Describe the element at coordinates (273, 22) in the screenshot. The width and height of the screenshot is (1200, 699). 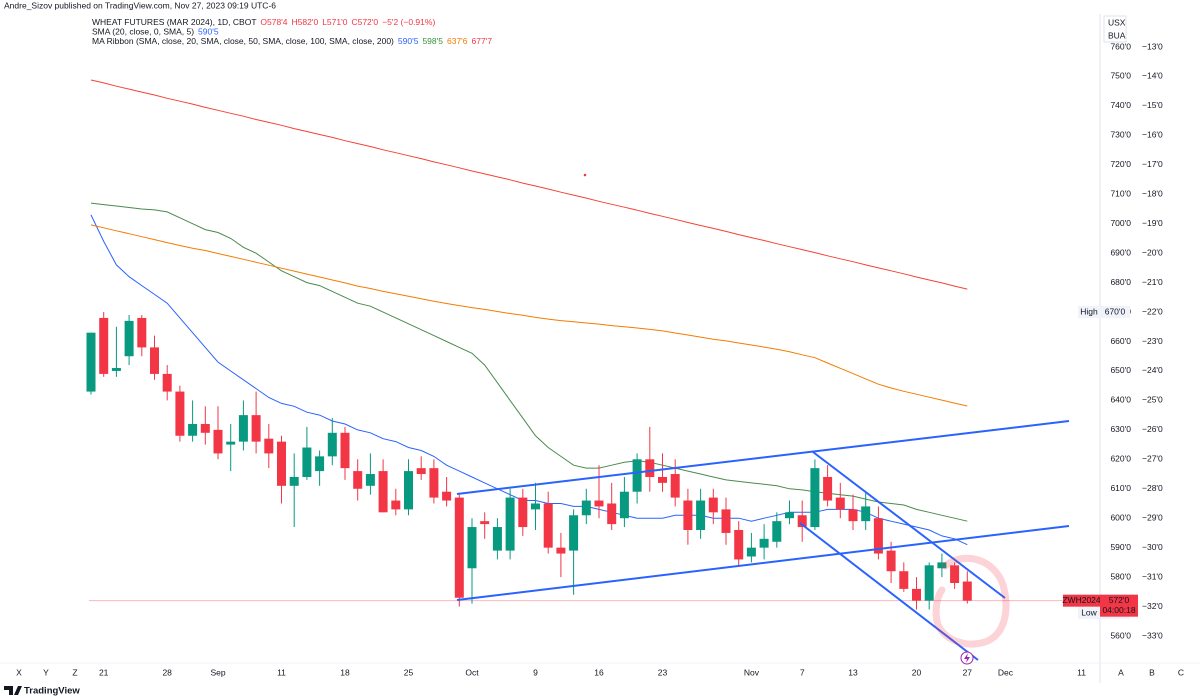
I see `legend-value: O578'4` at that location.